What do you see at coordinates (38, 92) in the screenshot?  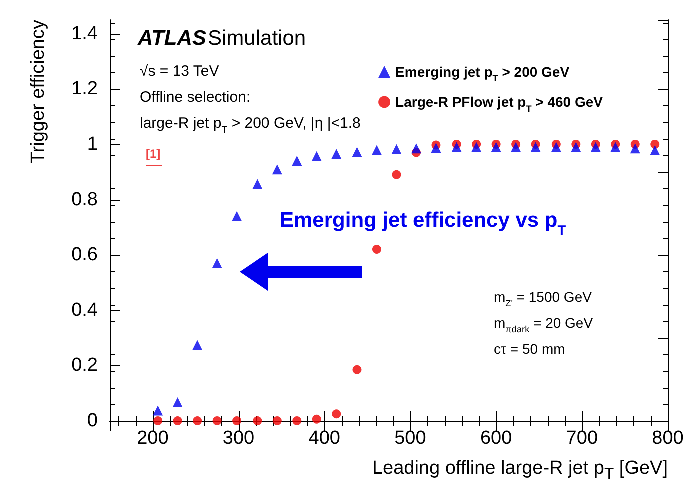 I see `y-axis-title: Trigger efficiency` at bounding box center [38, 92].